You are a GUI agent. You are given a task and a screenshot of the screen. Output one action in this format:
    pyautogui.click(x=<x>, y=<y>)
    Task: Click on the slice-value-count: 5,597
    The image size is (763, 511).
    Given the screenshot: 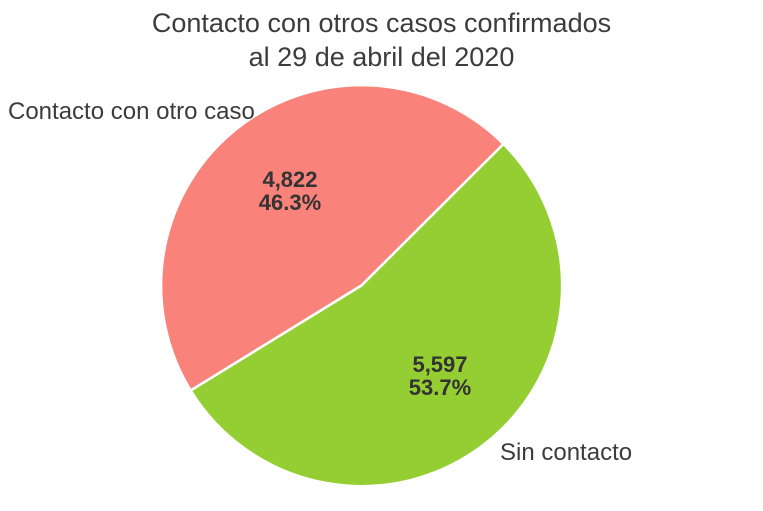 What is the action you would take?
    pyautogui.click(x=440, y=364)
    